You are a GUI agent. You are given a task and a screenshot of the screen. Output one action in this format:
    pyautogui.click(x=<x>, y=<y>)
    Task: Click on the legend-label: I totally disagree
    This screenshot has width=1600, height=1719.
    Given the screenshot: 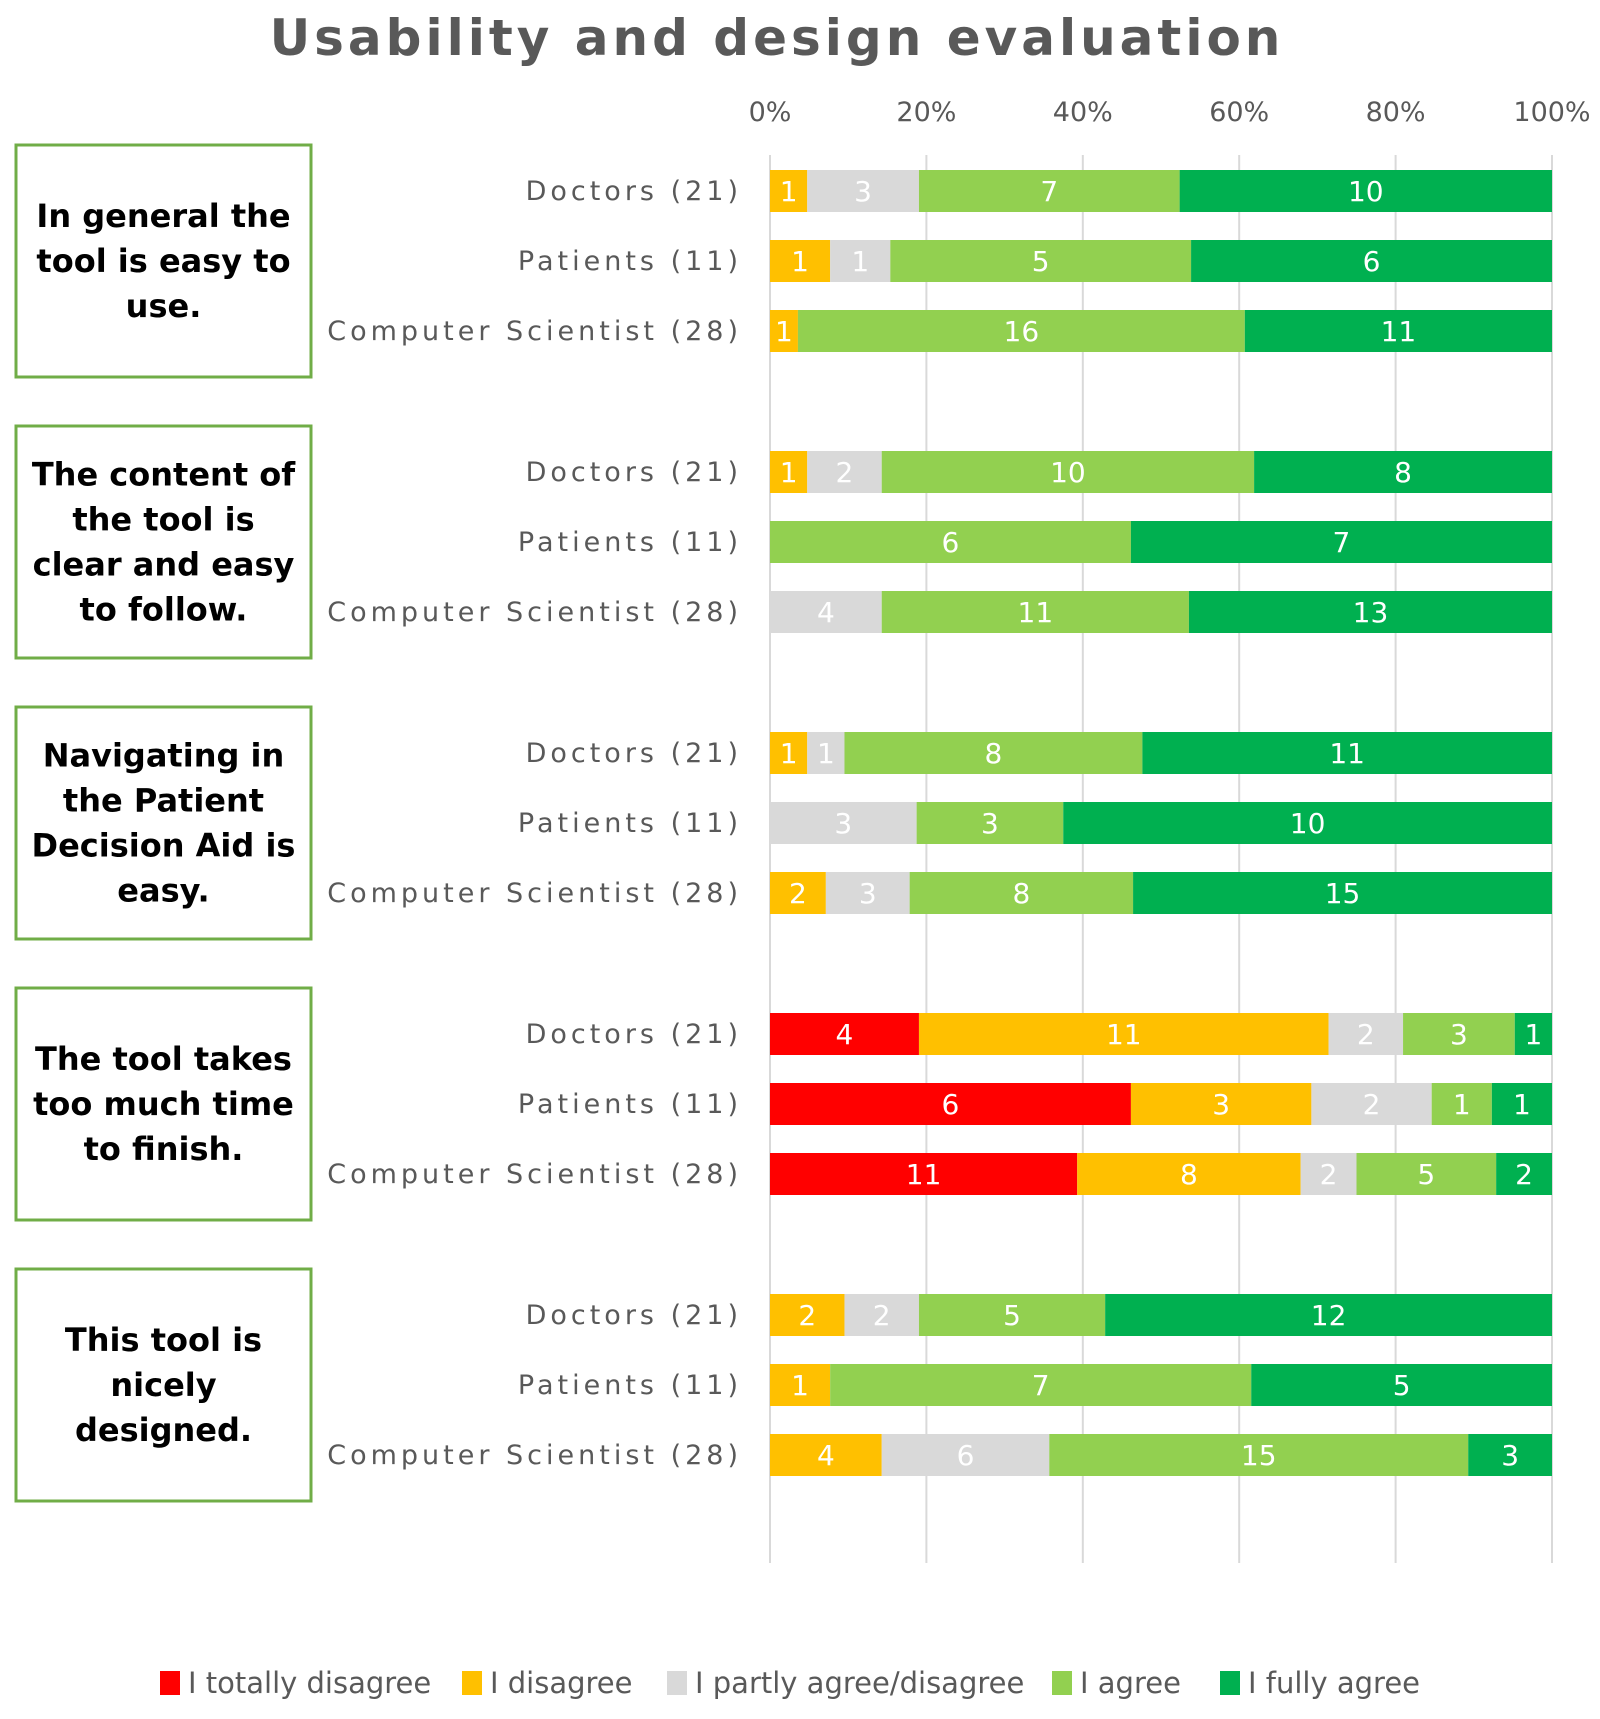 What is the action you would take?
    pyautogui.click(x=309, y=1683)
    